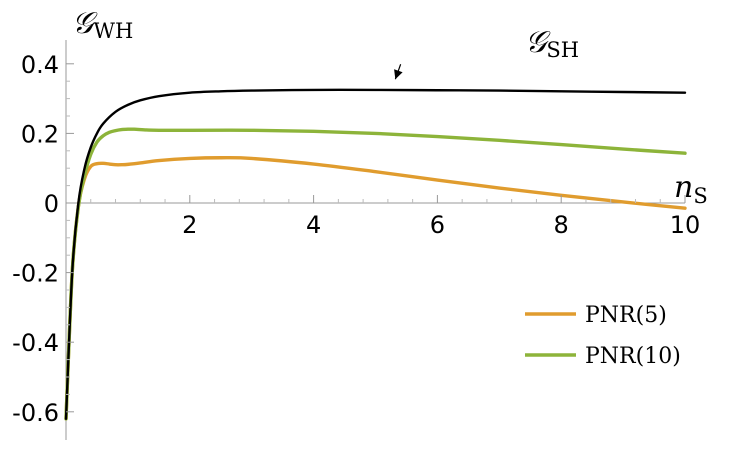 Image resolution: width=747 pixels, height=463 pixels. Describe the element at coordinates (626, 315) in the screenshot. I see `legend-label: PNR(5)` at that location.